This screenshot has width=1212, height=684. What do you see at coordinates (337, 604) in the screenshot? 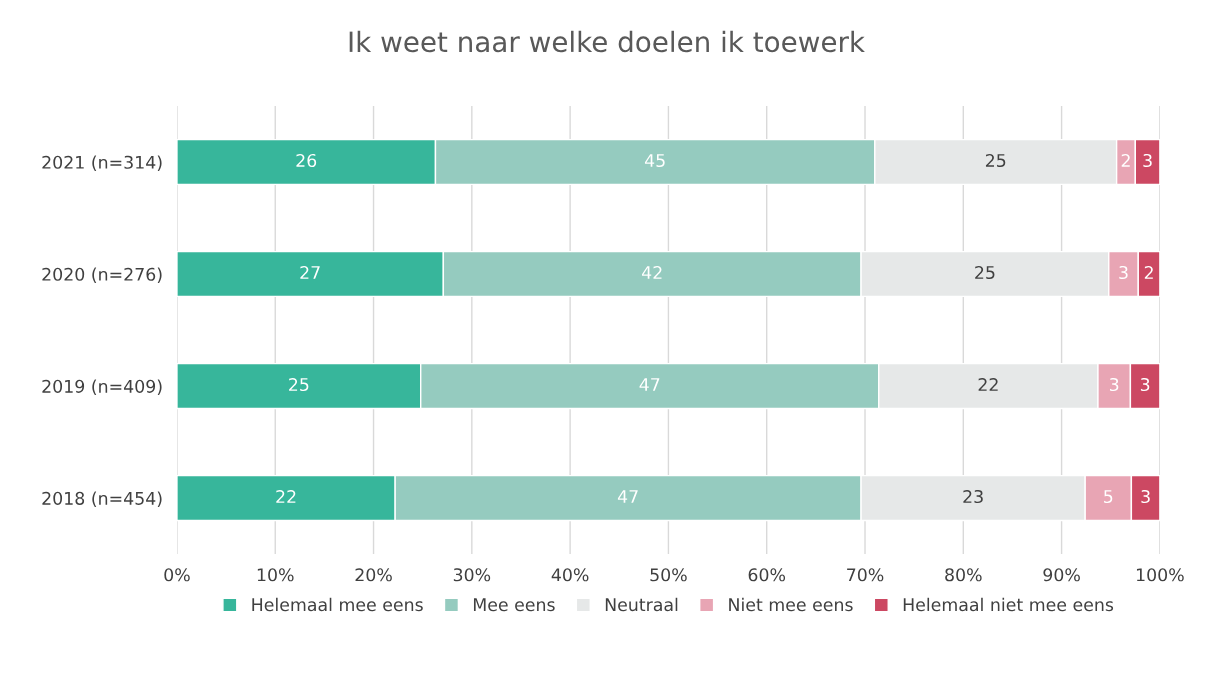
I see `legend-label: Helemaal mee eens` at bounding box center [337, 604].